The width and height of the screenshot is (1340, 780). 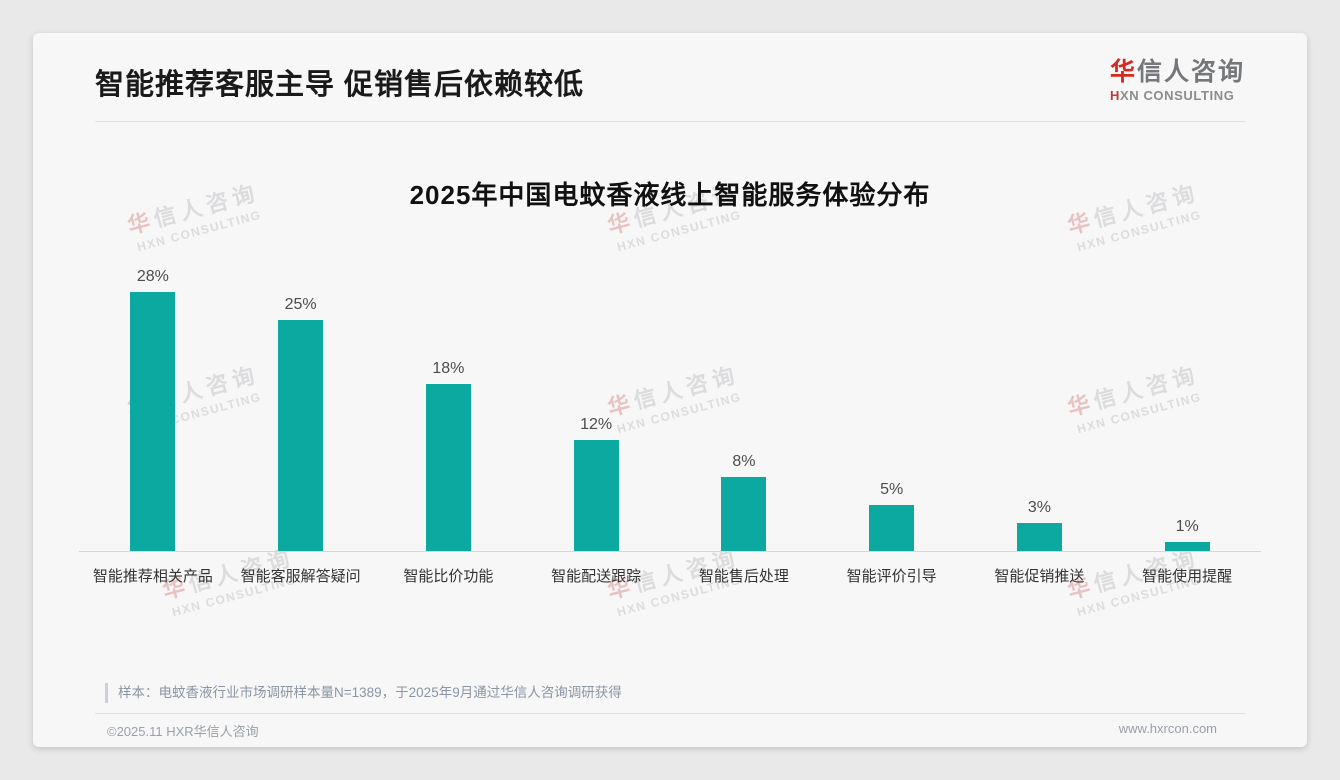 I want to click on bar-column: 3%, so click(x=1040, y=525).